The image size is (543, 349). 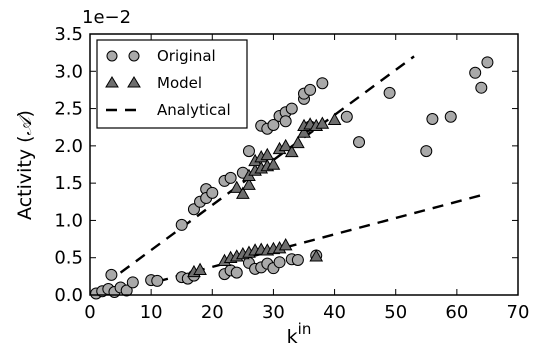 I want to click on y-tick-label-2: 1.0, so click(x=68, y=220).